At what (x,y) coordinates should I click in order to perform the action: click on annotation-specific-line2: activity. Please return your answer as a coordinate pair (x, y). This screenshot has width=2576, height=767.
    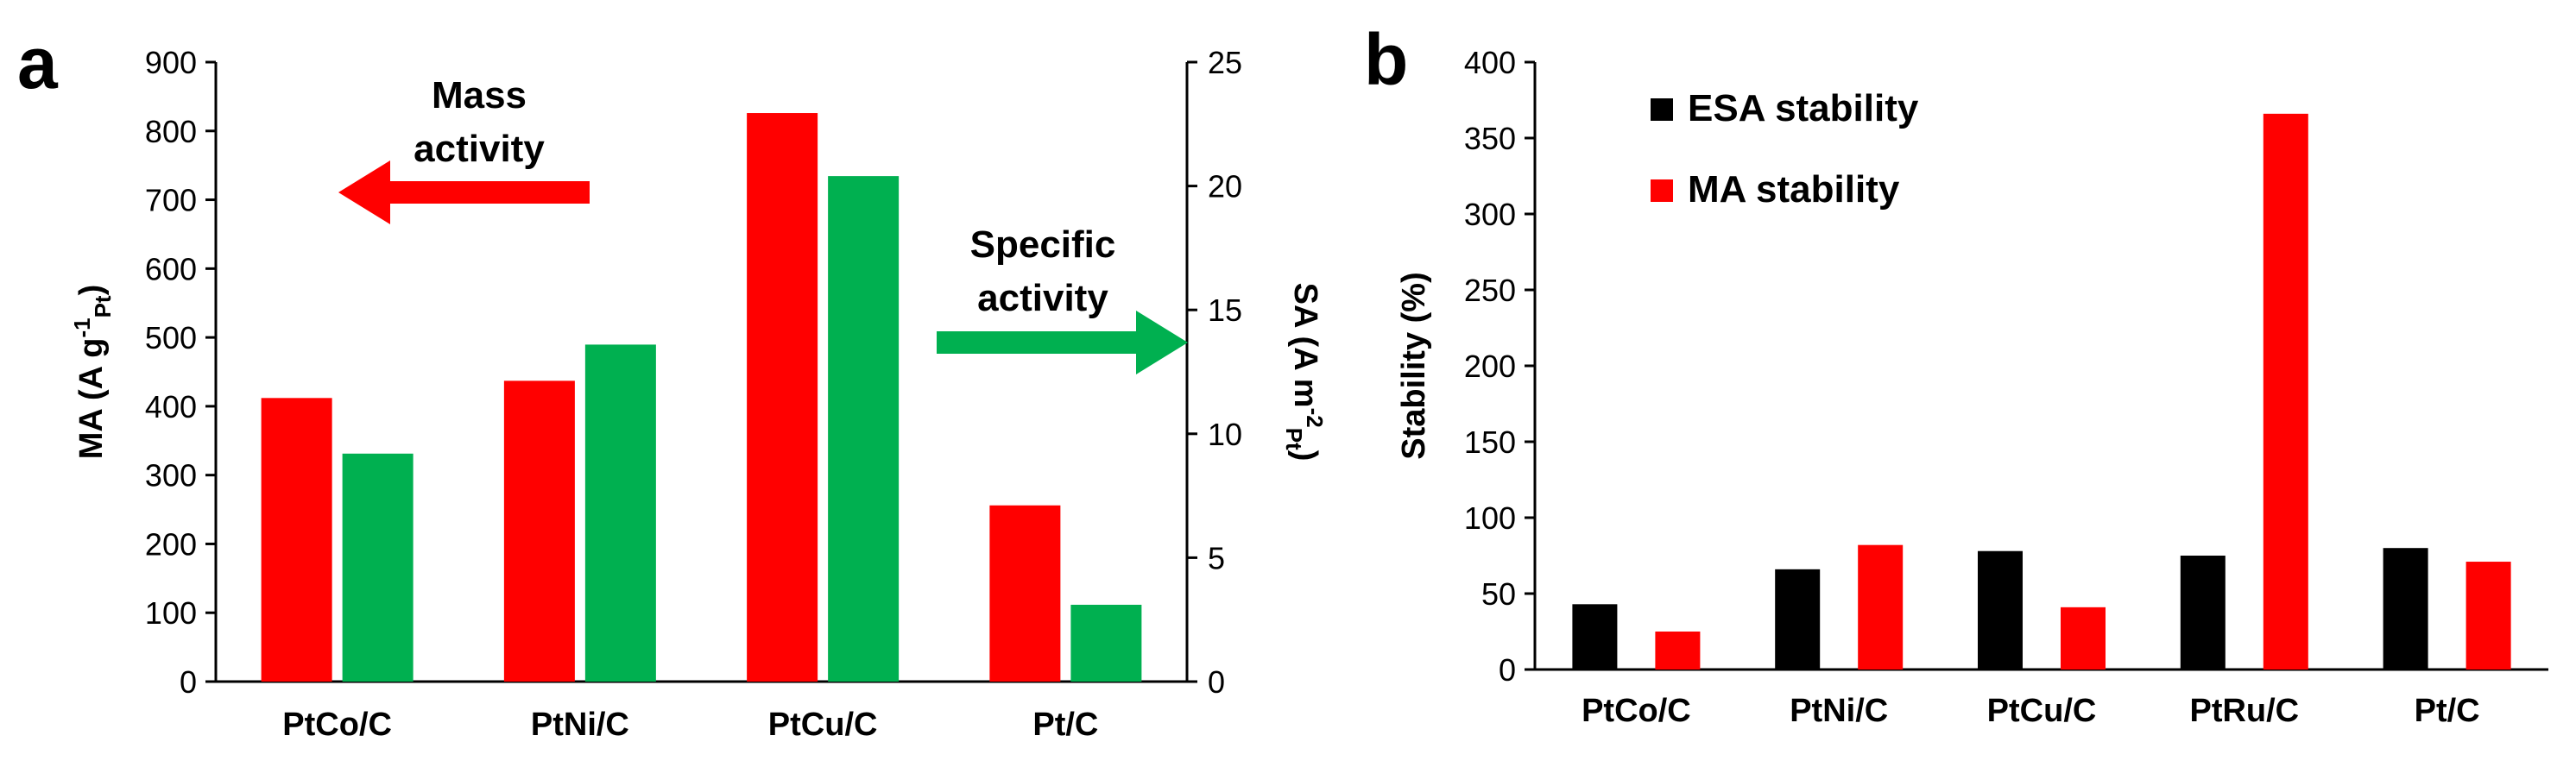
    Looking at the image, I should click on (1042, 298).